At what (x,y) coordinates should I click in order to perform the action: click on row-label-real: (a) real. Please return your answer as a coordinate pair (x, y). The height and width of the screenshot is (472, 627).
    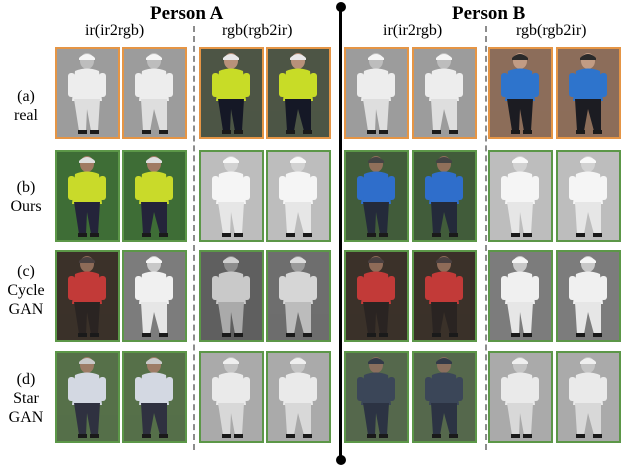
    Looking at the image, I should click on (26, 106).